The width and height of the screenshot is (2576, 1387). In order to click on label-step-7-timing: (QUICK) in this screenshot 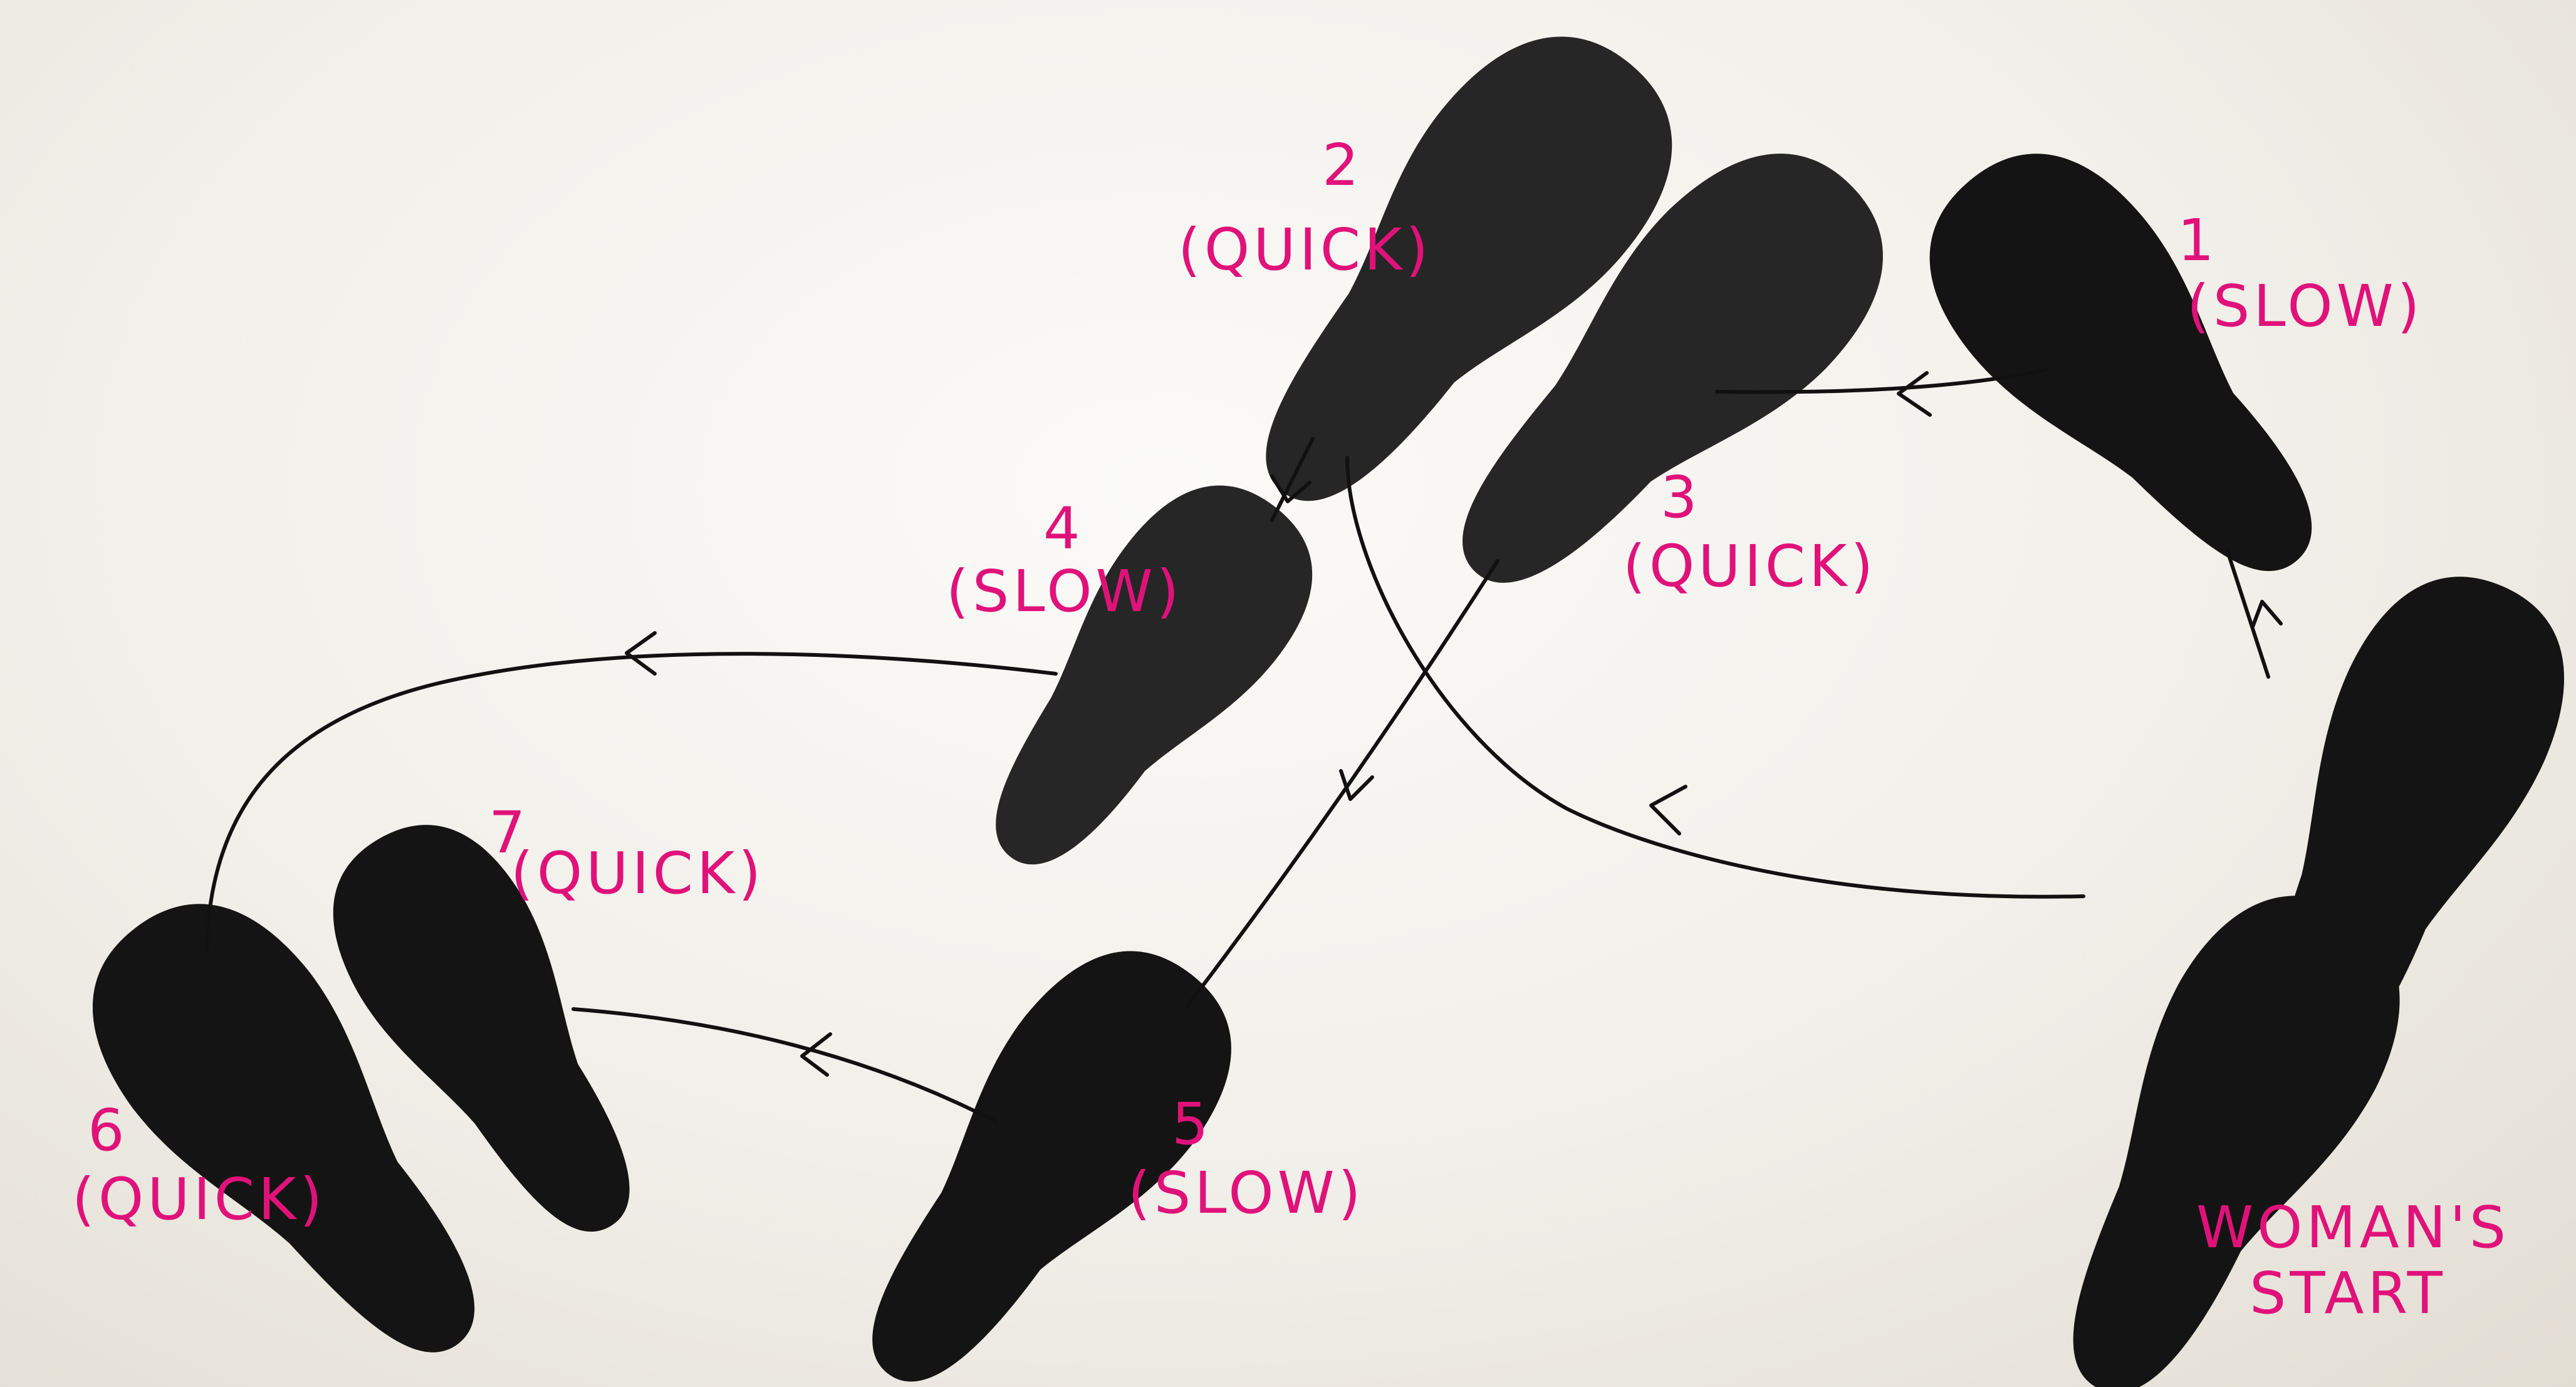, I will do `click(637, 874)`.